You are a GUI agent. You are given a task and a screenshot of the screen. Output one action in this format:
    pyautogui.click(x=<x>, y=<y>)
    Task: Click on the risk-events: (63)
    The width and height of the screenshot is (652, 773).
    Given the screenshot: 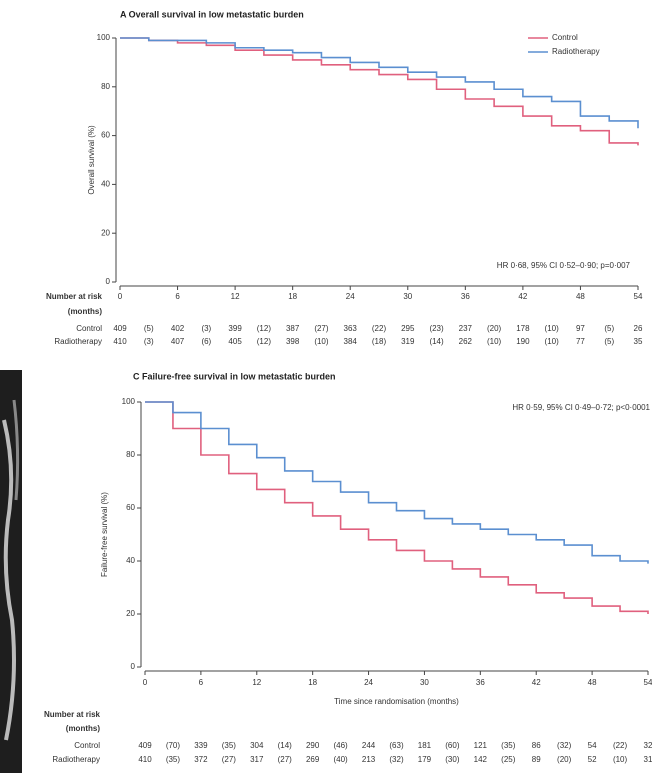 What is the action you would take?
    pyautogui.click(x=396, y=745)
    